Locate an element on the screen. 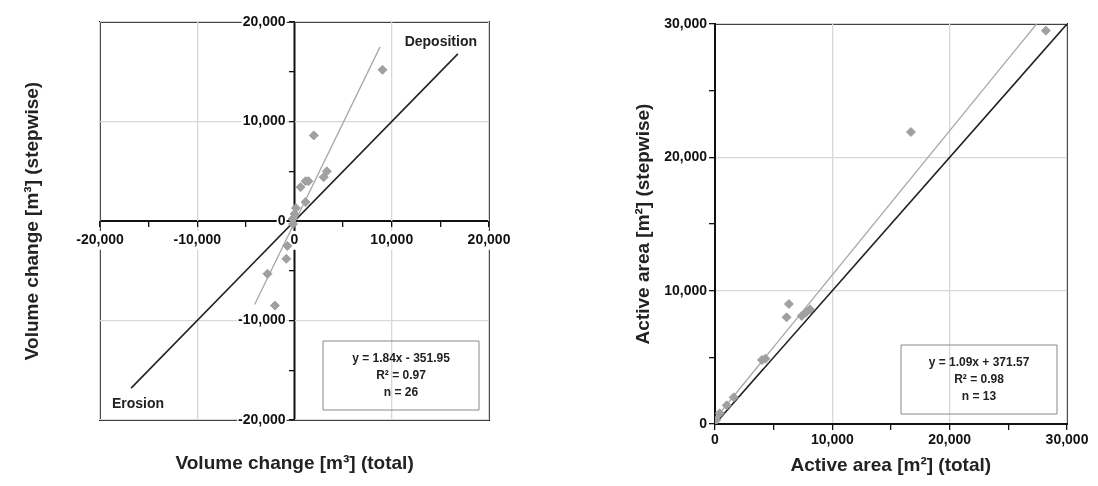 This screenshot has height=486, width=1098. annotation: n = 13 is located at coordinates (979, 395).